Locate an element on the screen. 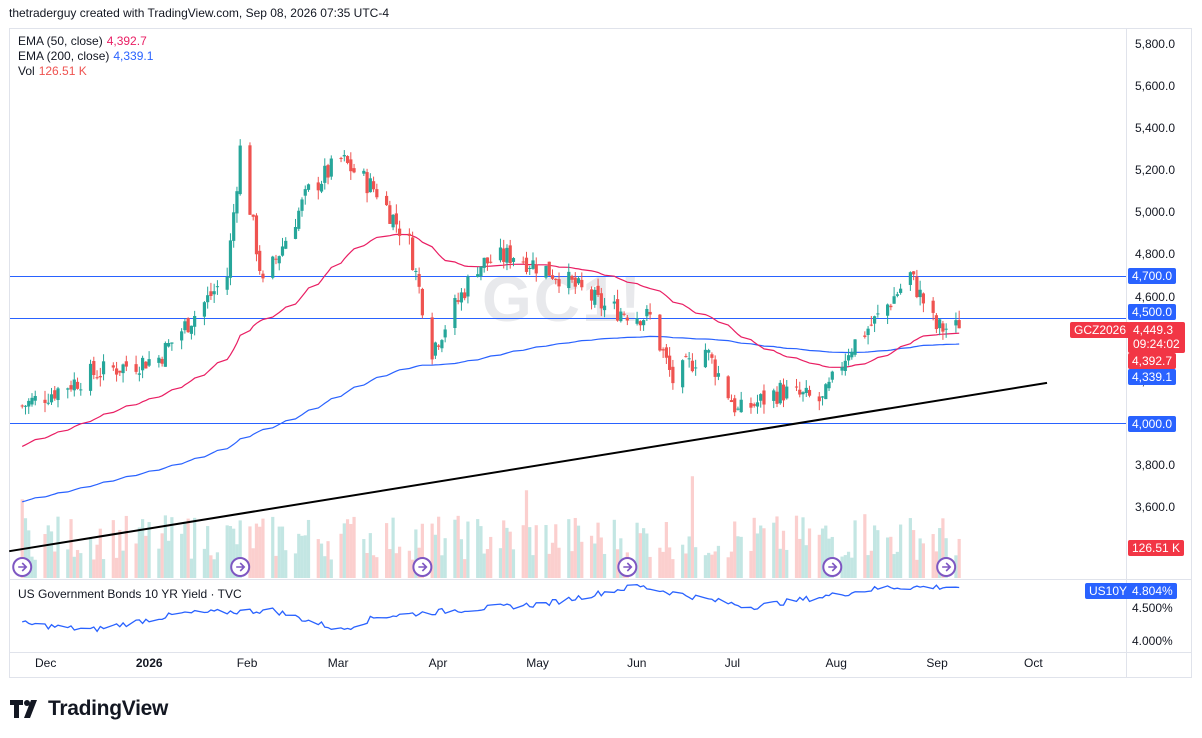 The width and height of the screenshot is (1202, 738). legend-row-2: Vol 126.51 K is located at coordinates (52, 71).